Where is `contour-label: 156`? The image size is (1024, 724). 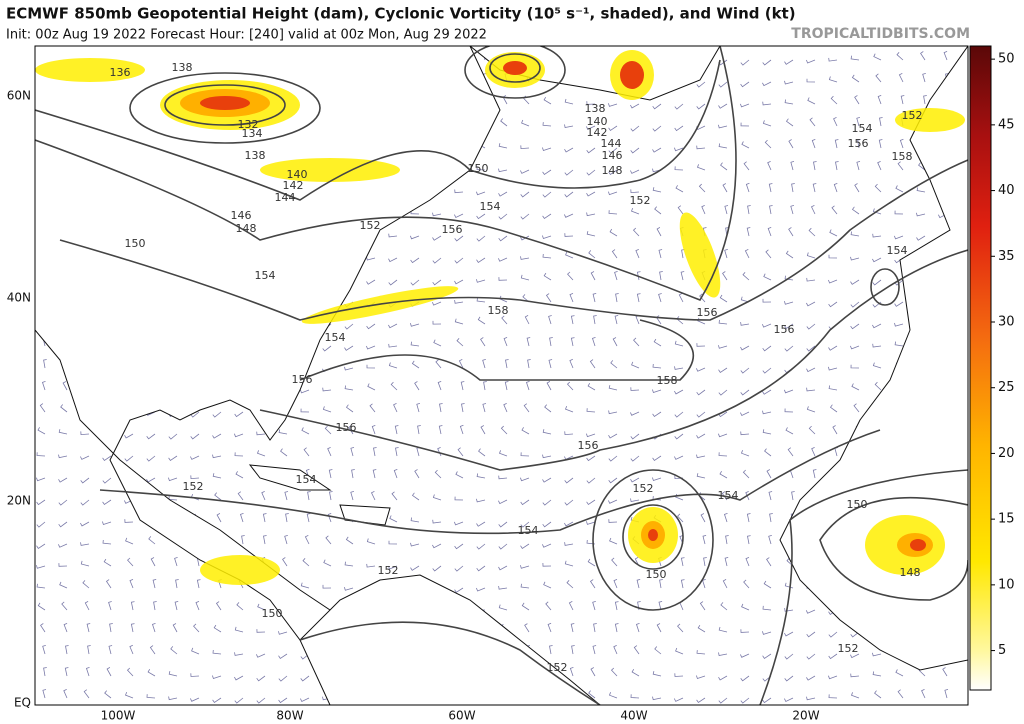
contour-label: 156 is located at coordinates (588, 445).